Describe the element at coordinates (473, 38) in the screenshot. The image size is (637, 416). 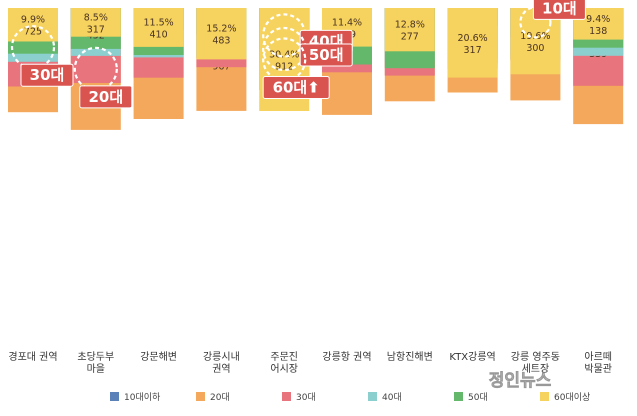
I see `segment-percent-label: 20.6%` at that location.